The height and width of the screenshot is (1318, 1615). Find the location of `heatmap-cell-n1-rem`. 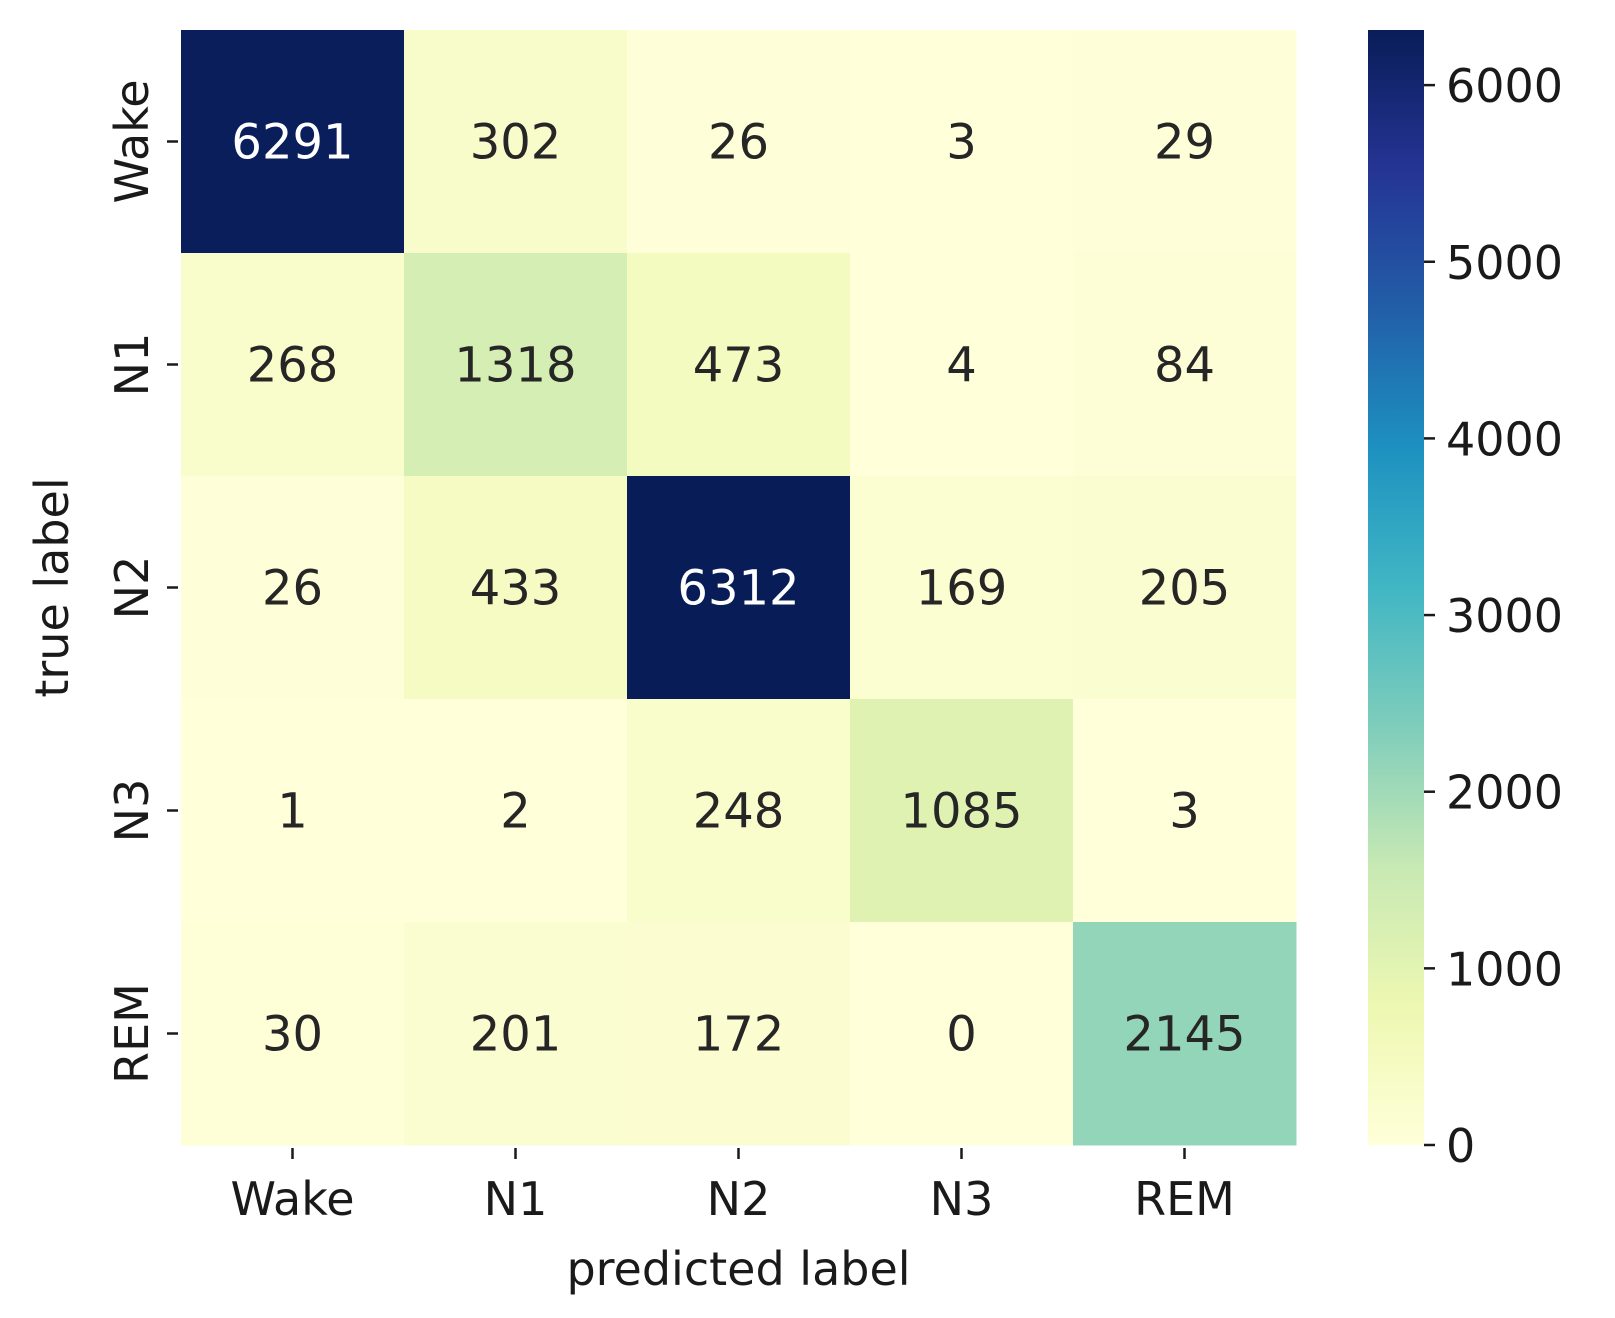

heatmap-cell-n1-rem is located at coordinates (1185, 365).